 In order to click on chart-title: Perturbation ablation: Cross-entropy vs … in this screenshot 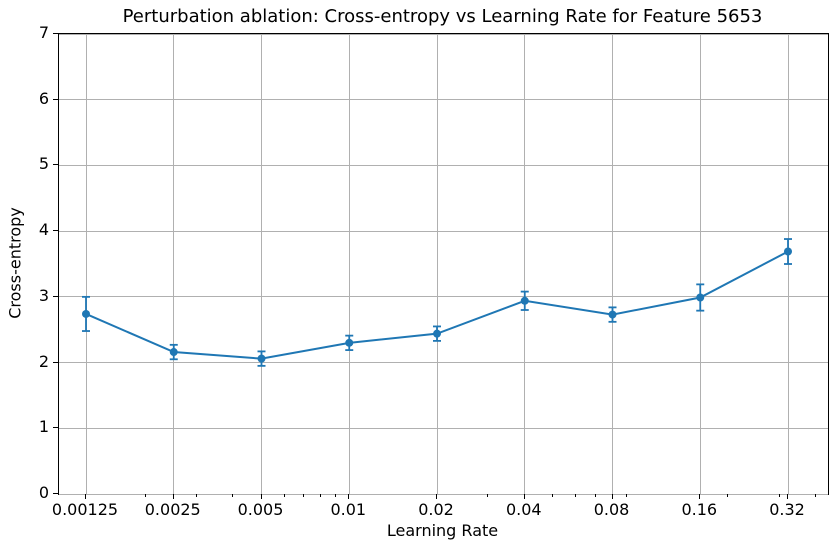, I will do `click(442, 16)`.